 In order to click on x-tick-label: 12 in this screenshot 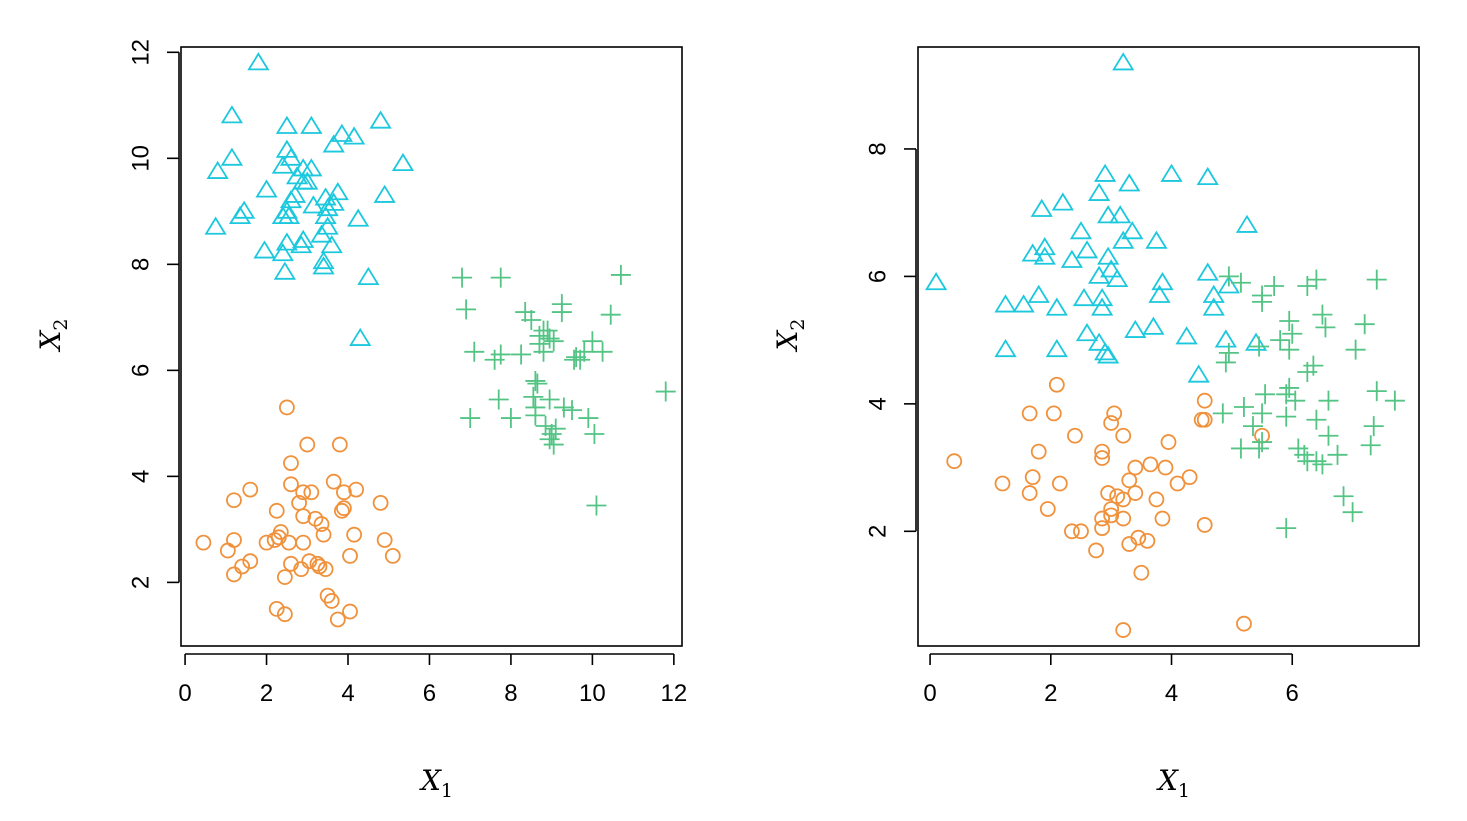, I will do `click(674, 693)`.